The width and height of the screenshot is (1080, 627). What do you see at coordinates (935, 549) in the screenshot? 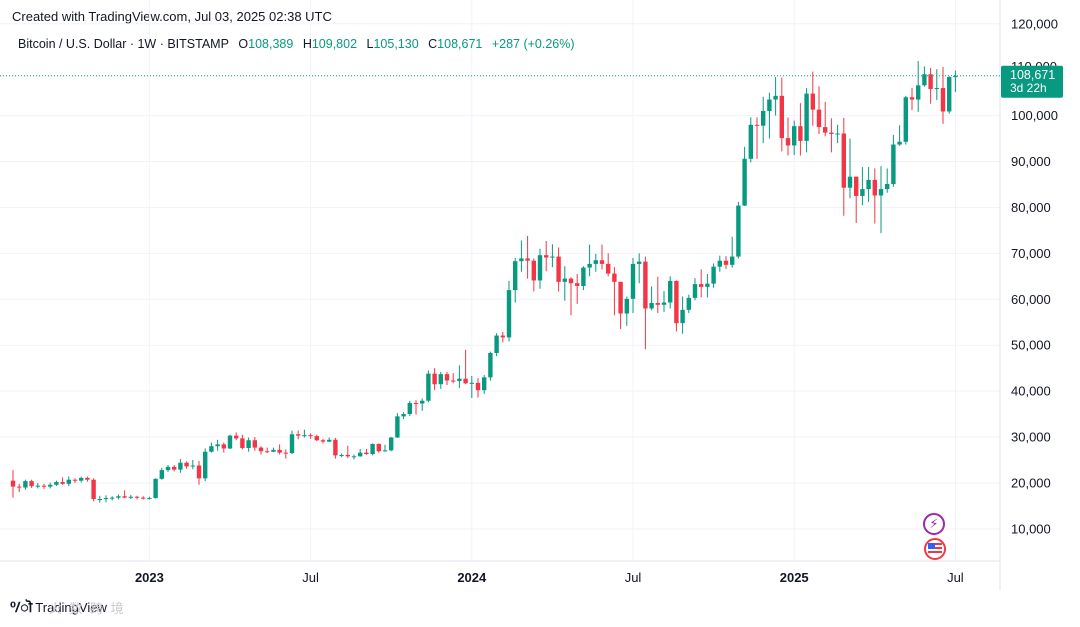
I see `us-flag-event-icon` at bounding box center [935, 549].